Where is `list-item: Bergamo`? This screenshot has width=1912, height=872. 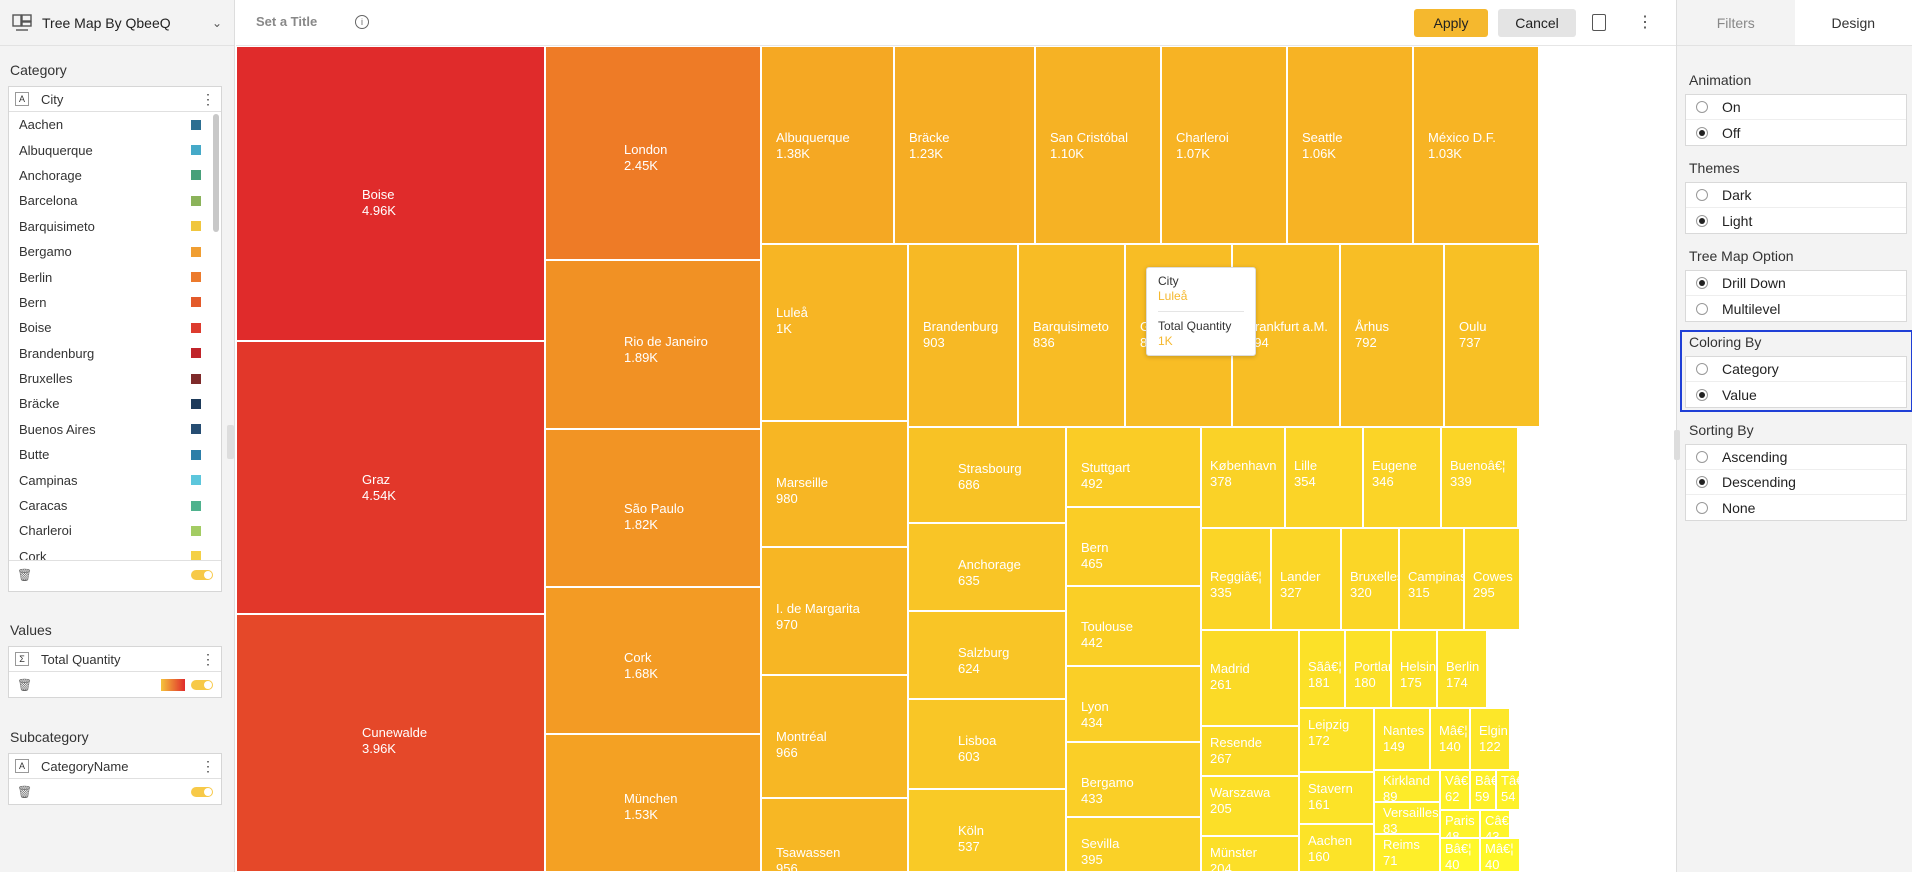 list-item: Bergamo is located at coordinates (115, 251).